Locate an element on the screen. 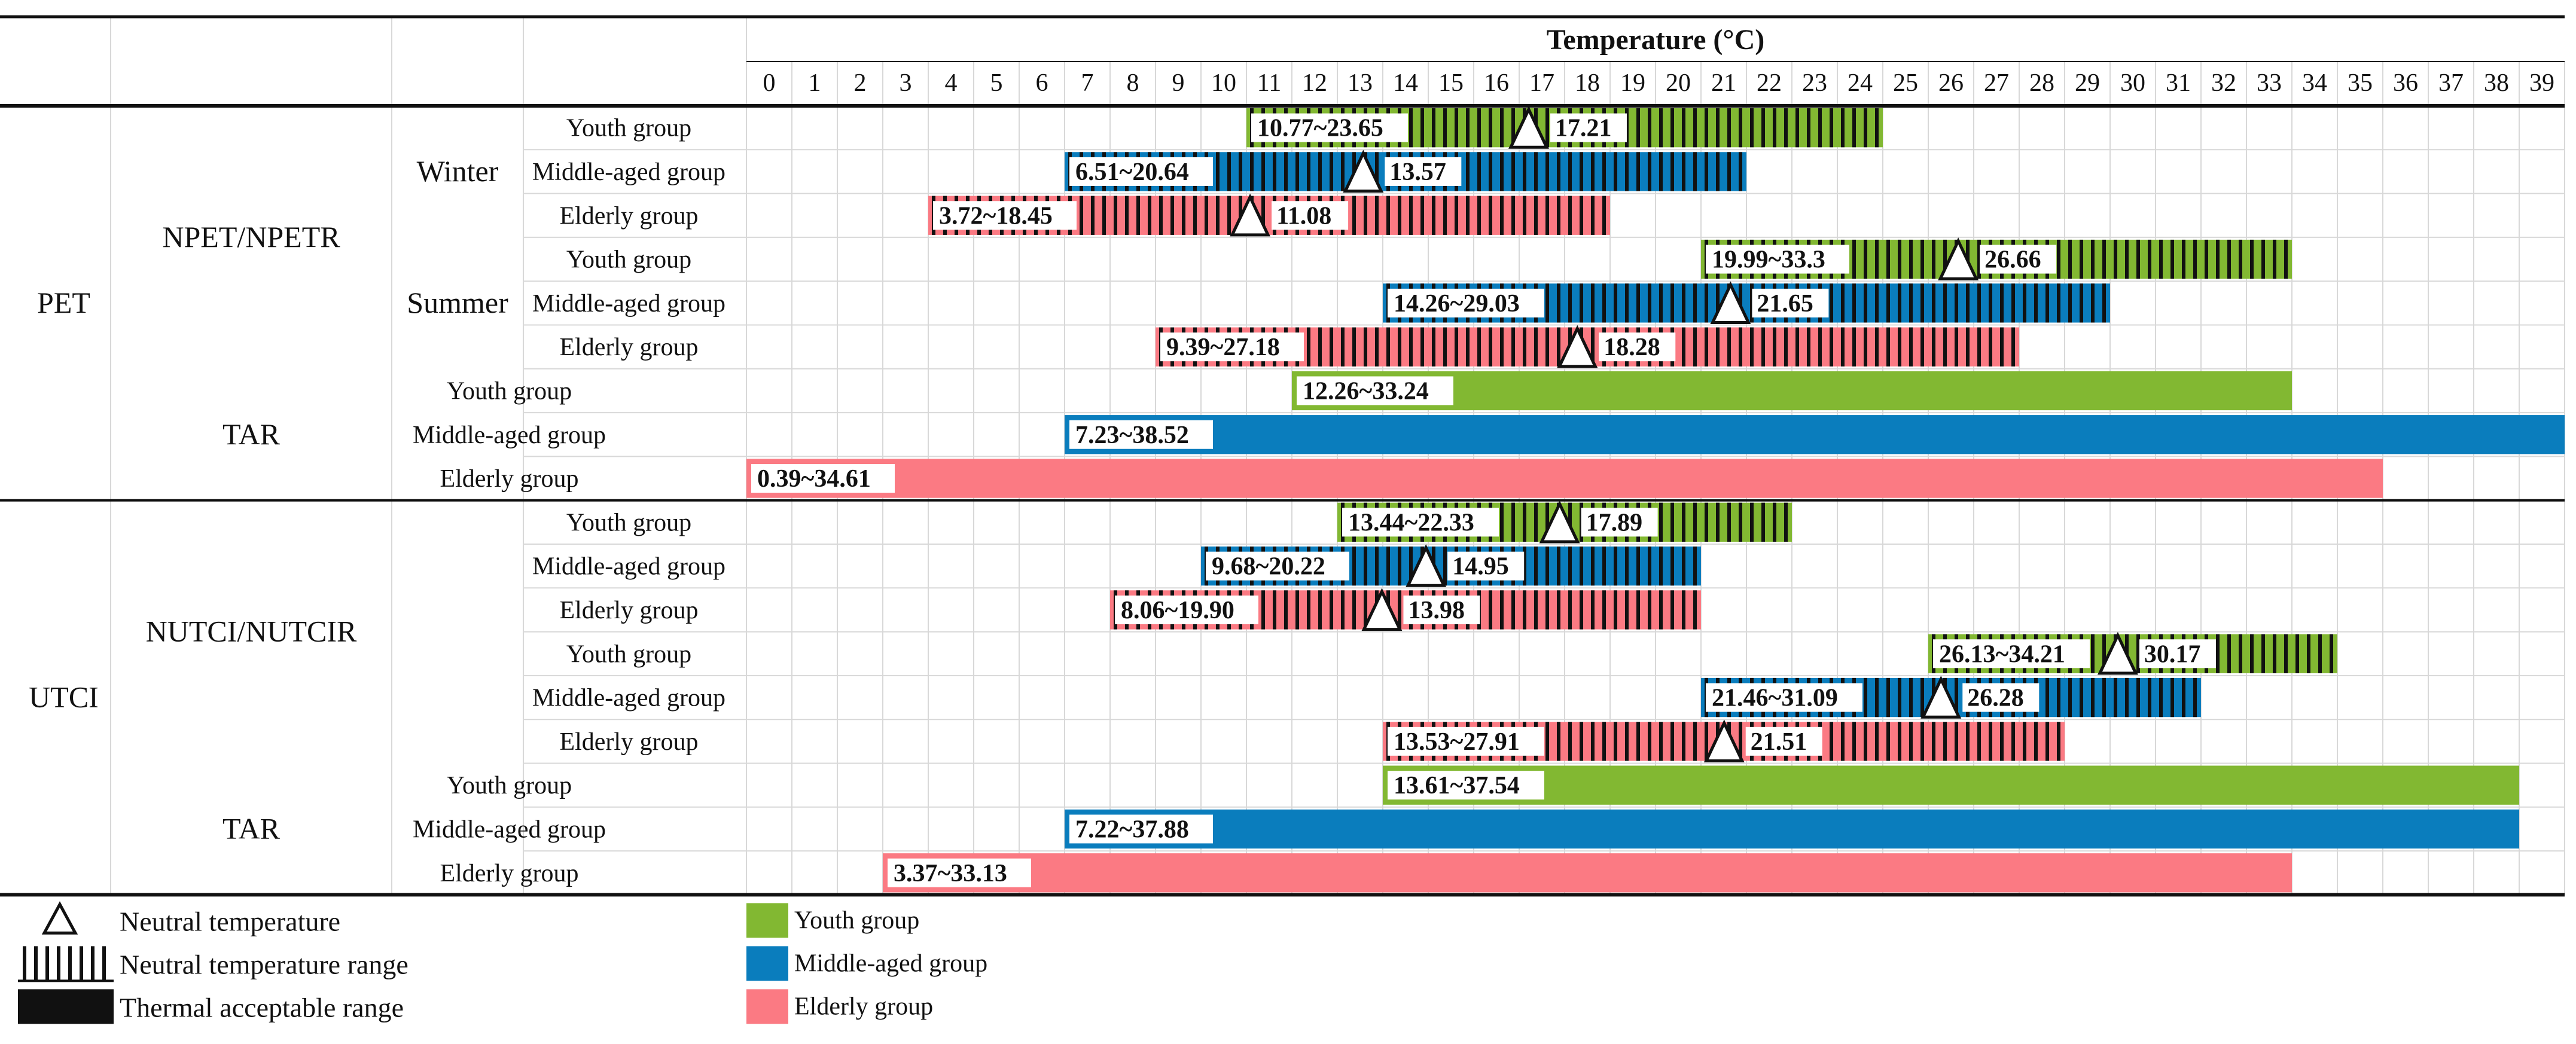 The width and height of the screenshot is (2576, 1044). range-label: 10.77~23.65 is located at coordinates (1320, 128).